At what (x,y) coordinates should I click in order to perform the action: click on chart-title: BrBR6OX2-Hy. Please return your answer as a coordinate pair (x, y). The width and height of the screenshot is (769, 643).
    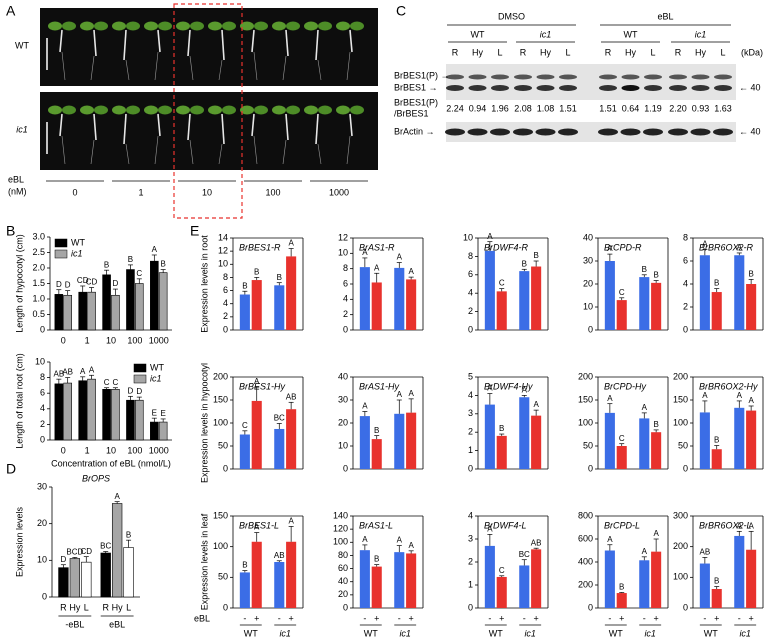
    Looking at the image, I should click on (728, 386).